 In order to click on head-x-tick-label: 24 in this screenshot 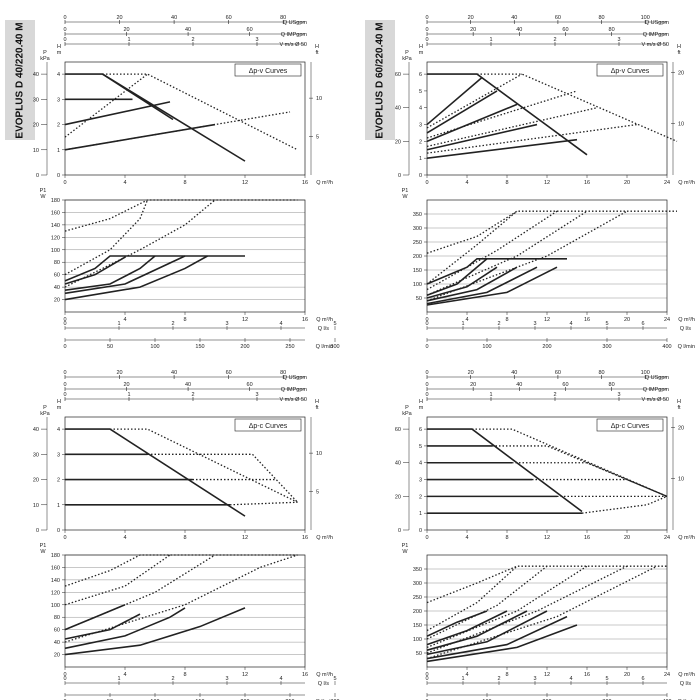, I will do `click(667, 183)`.